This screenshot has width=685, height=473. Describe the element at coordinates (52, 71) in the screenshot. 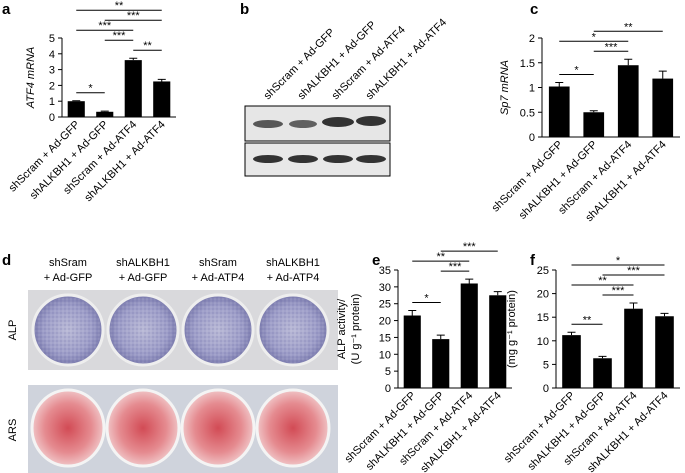

I see `y-tick-label: 3` at that location.